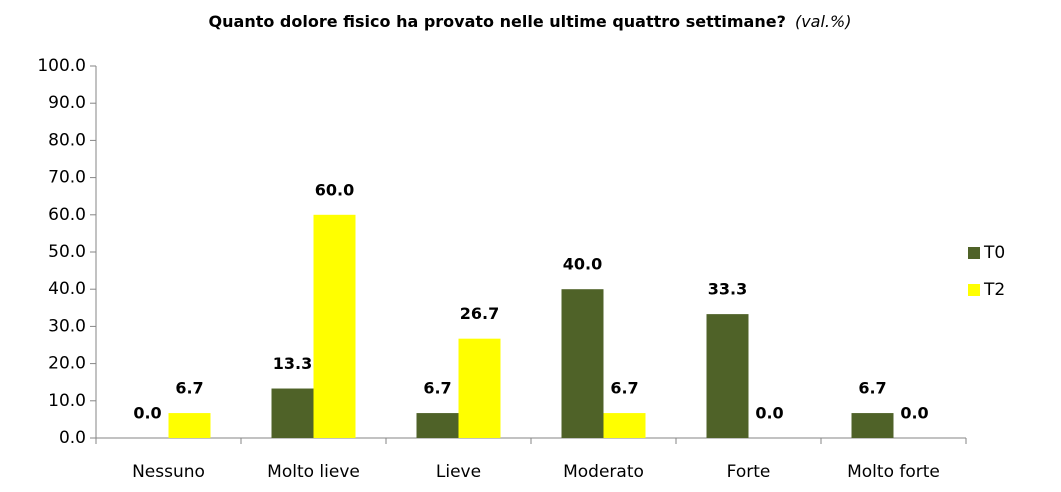  I want to click on value-label: 26.7, so click(479, 313).